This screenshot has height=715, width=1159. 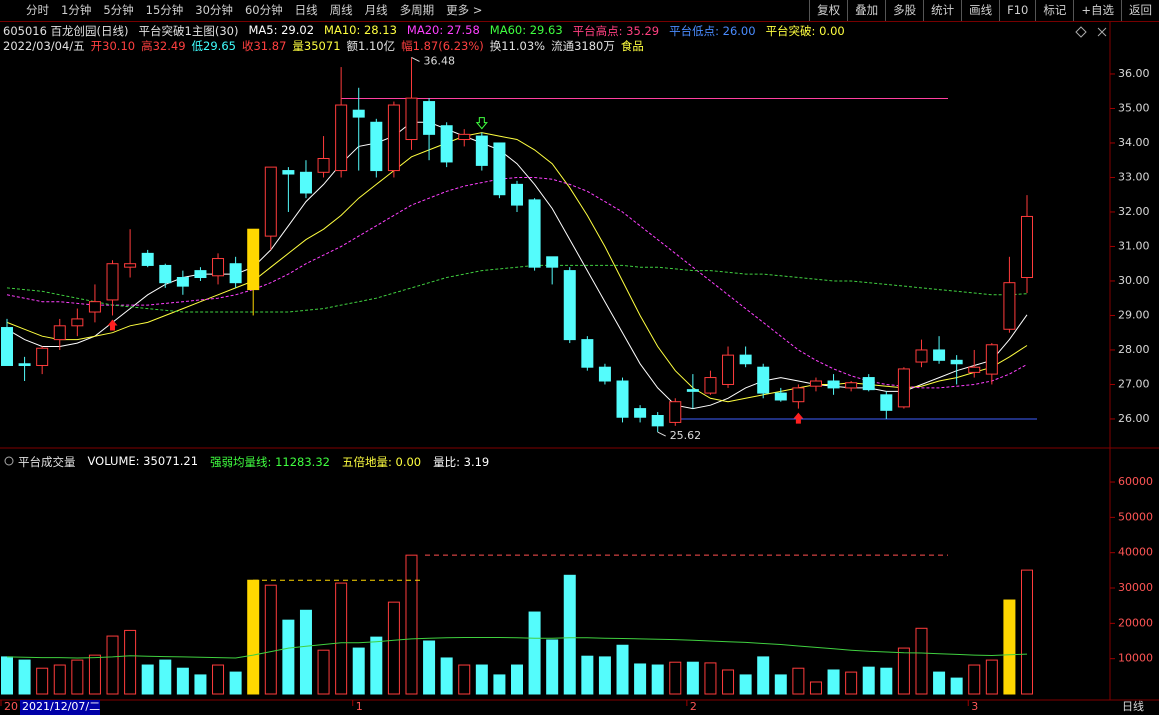 I want to click on function-button: 叠加, so click(x=866, y=10).